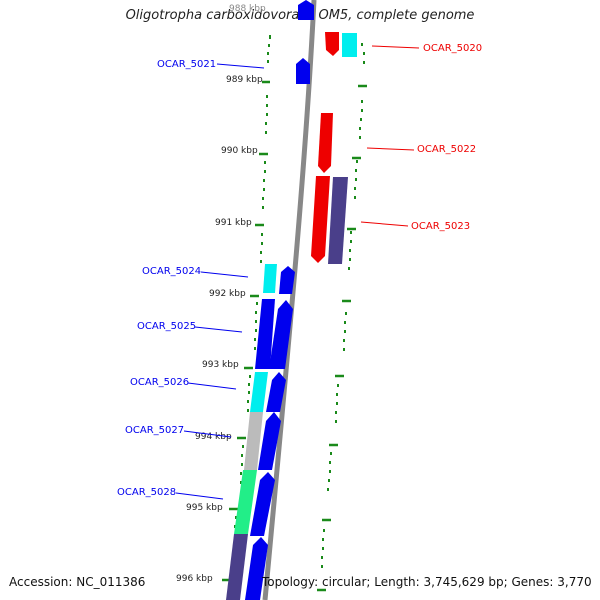 This screenshot has width=600, height=600. Describe the element at coordinates (220, 365) in the screenshot. I see `kbp-label: 993 kbp` at that location.